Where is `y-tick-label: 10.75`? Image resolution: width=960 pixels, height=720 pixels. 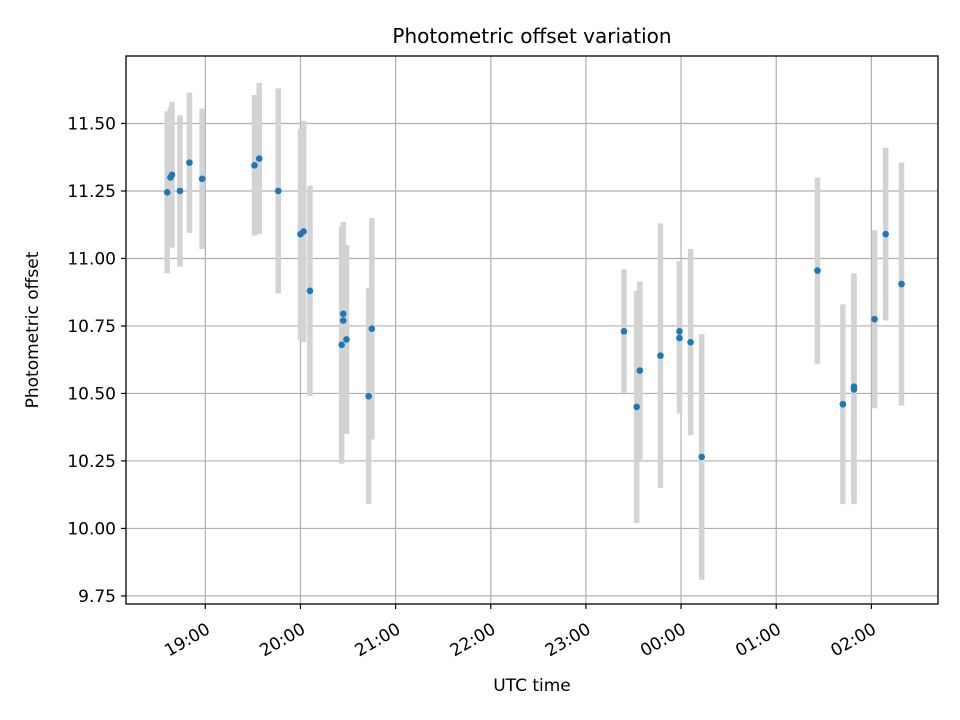 y-tick-label: 10.75 is located at coordinates (91, 327).